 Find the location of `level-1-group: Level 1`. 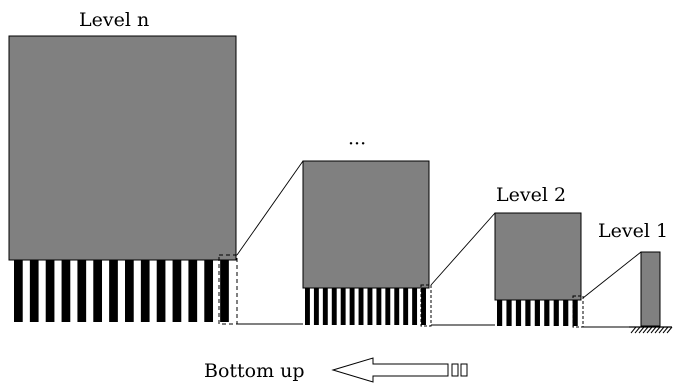

level-1-group: Level 1 is located at coordinates (635, 277).